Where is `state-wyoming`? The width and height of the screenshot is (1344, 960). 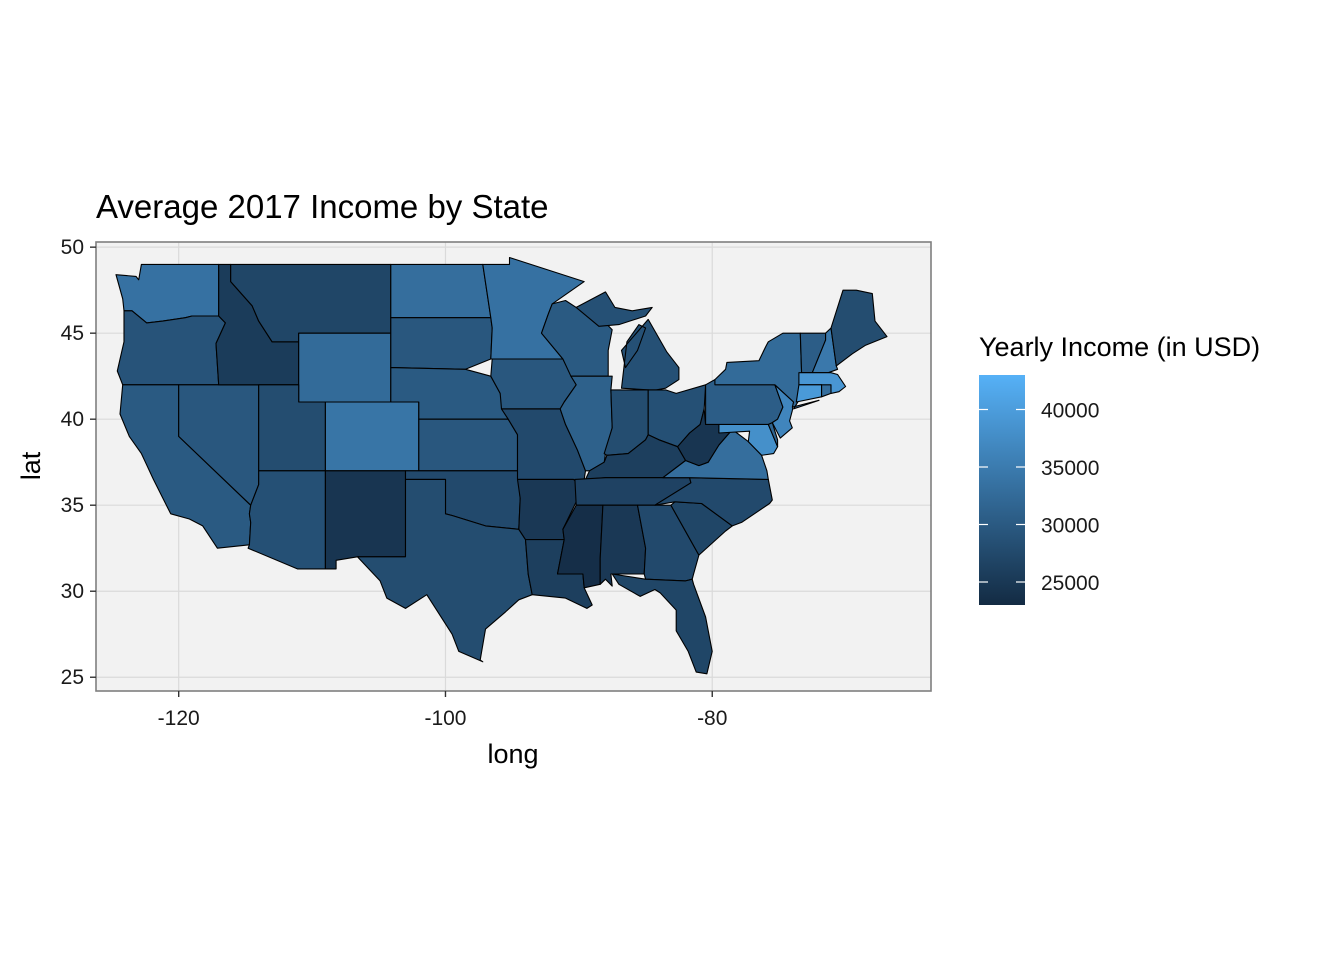 state-wyoming is located at coordinates (345, 367).